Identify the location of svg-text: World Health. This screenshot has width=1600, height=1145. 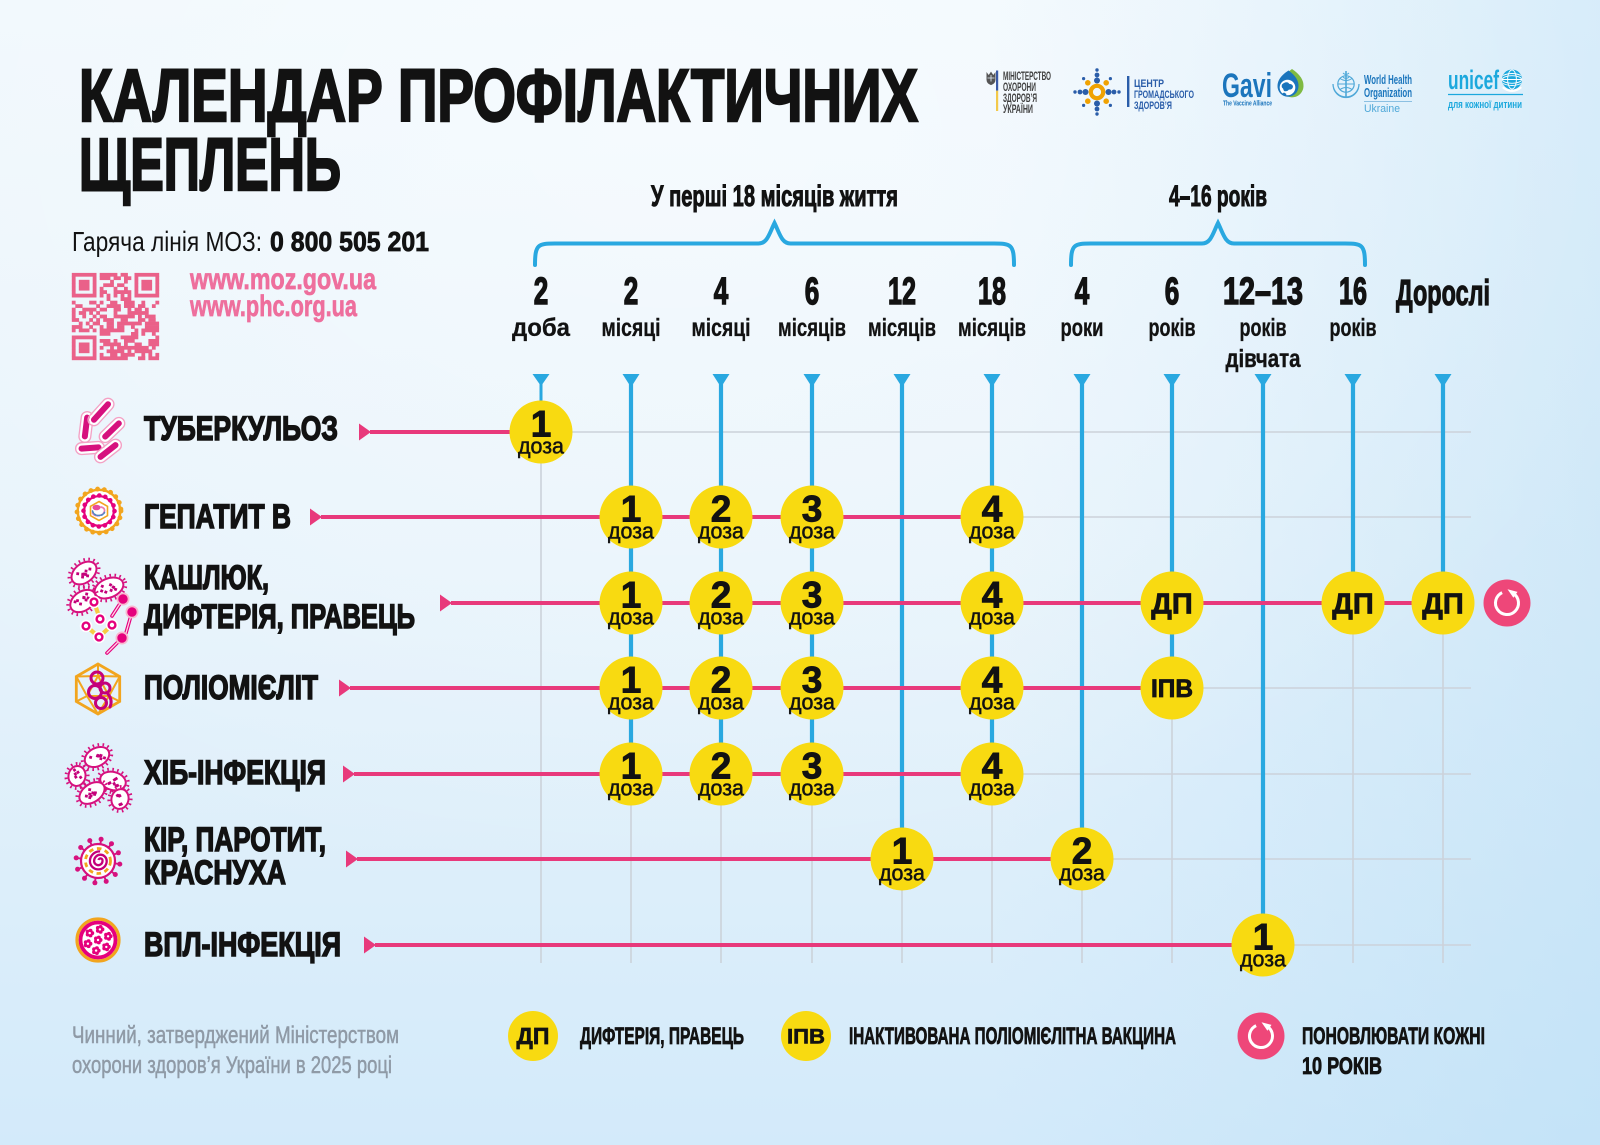
(1388, 80).